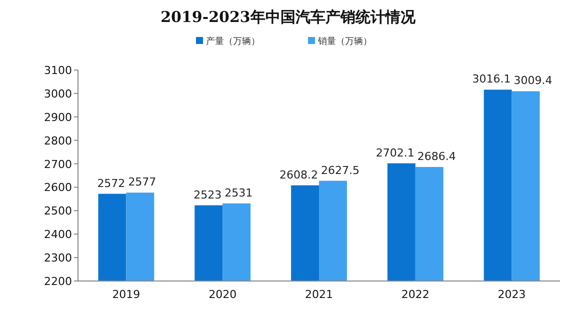 The height and width of the screenshot is (327, 576). What do you see at coordinates (208, 195) in the screenshot?
I see `data-label: 2523` at bounding box center [208, 195].